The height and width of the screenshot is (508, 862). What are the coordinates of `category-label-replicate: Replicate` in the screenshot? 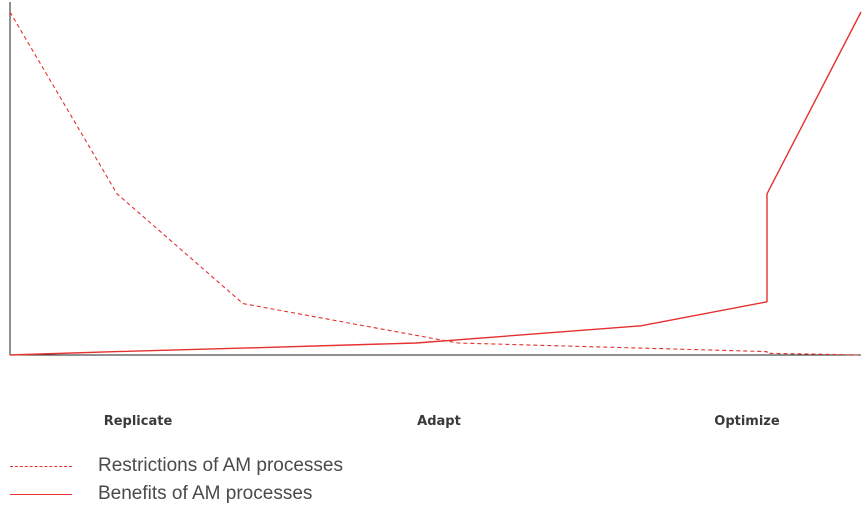 It's located at (138, 421).